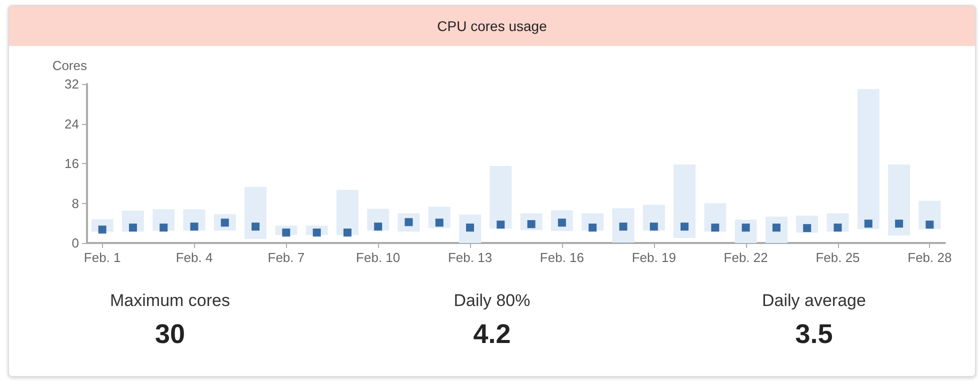 This screenshot has height=383, width=980. What do you see at coordinates (71, 124) in the screenshot?
I see `y-tick-label: 24` at bounding box center [71, 124].